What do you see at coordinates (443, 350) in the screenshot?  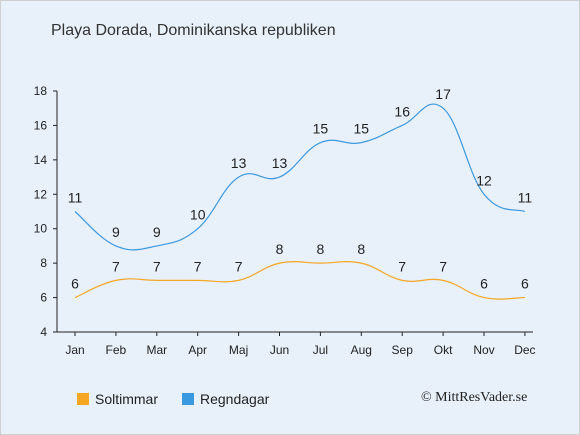 I see `x-tick-label: Okt` at bounding box center [443, 350].